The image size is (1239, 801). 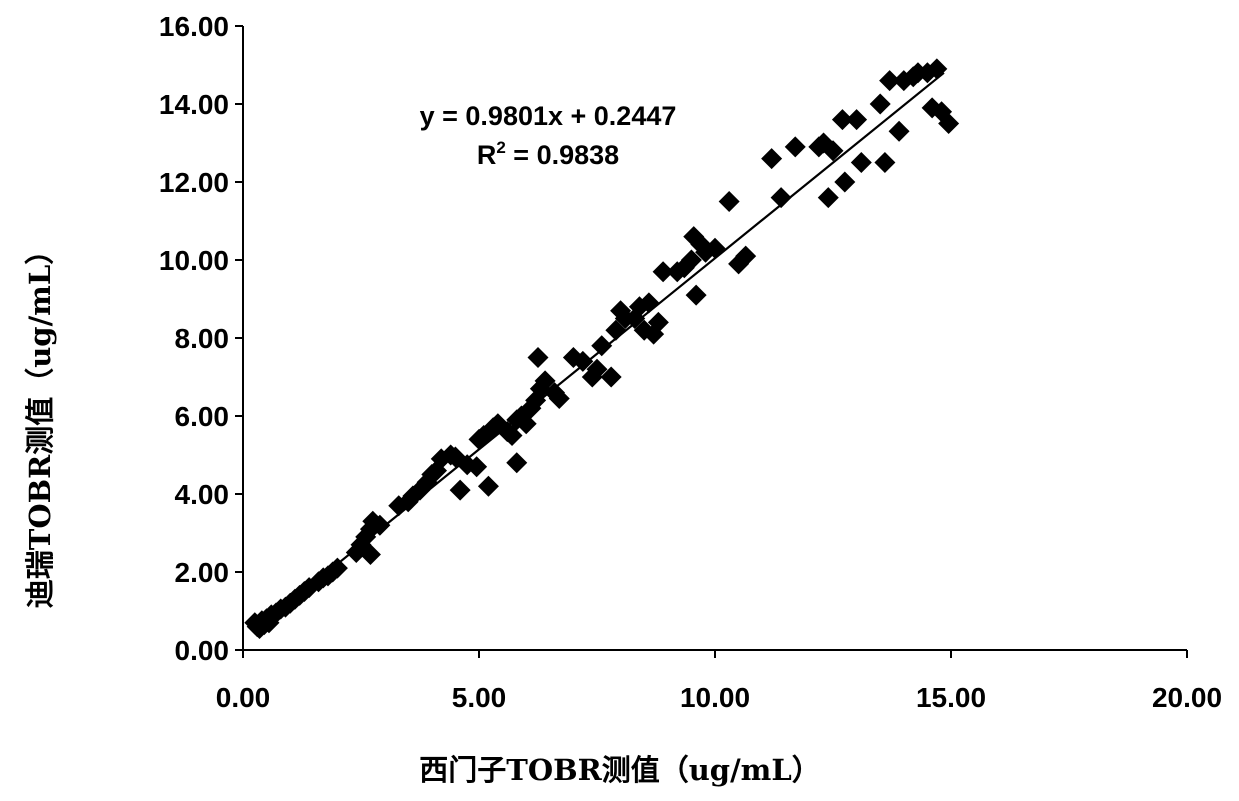 I want to click on y-tick-label: 10.00, so click(x=194, y=260).